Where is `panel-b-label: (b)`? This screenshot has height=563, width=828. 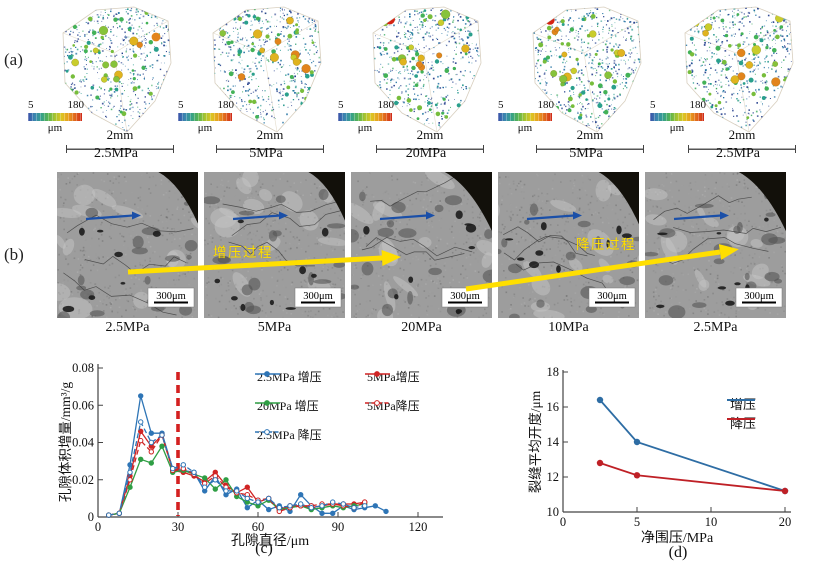
panel-b-label: (b) is located at coordinates (14, 254).